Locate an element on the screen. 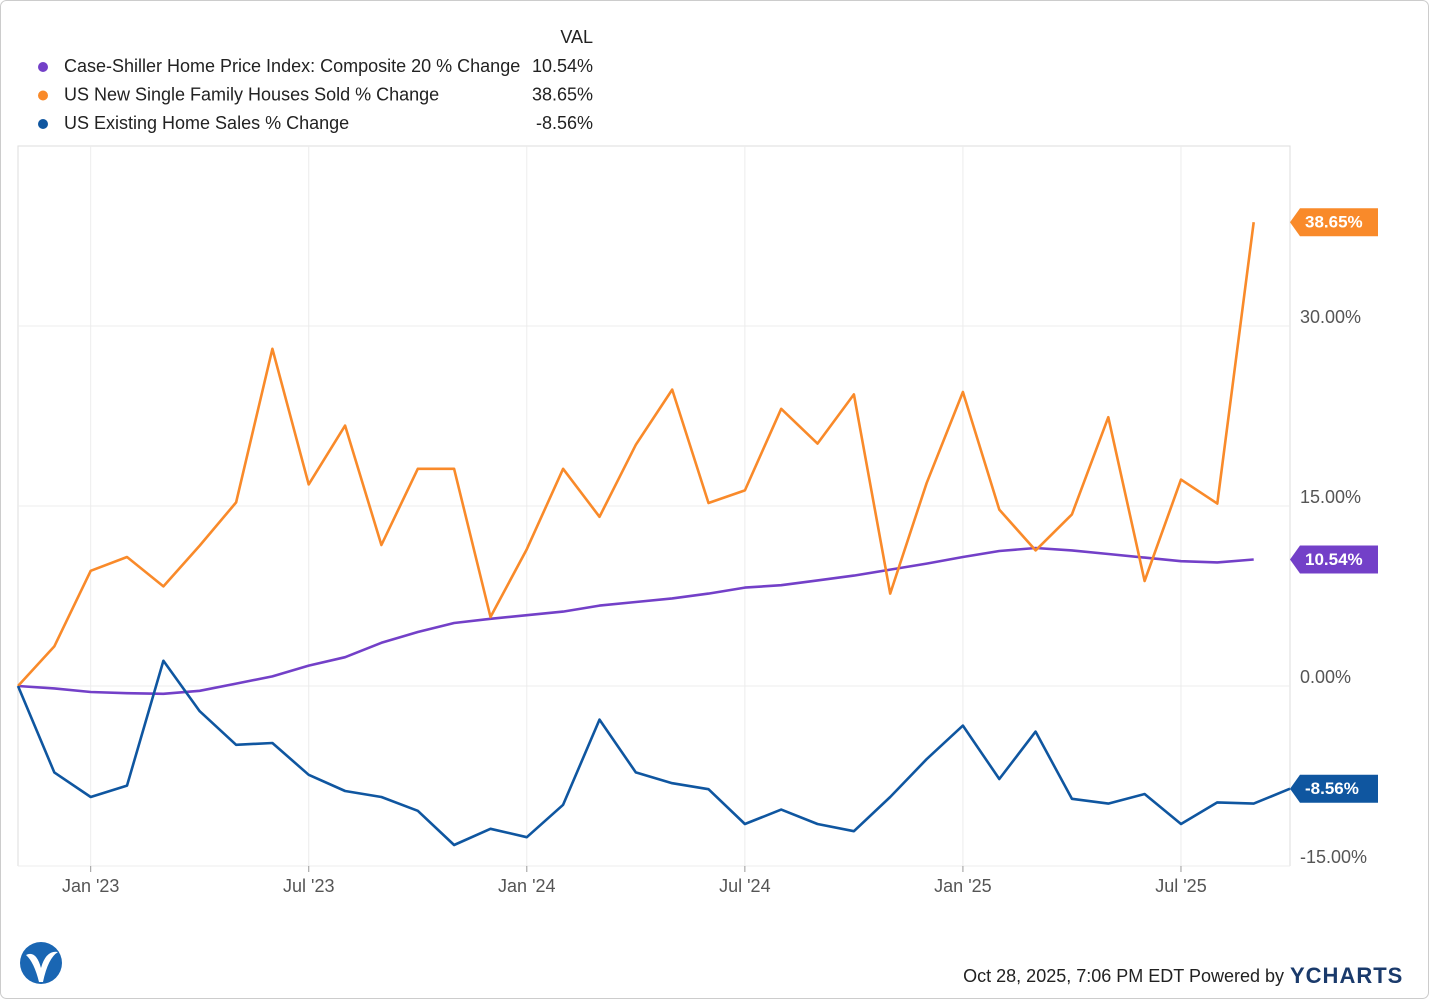 The width and height of the screenshot is (1429, 999). x-tick-label: Jan '25 is located at coordinates (962, 886).